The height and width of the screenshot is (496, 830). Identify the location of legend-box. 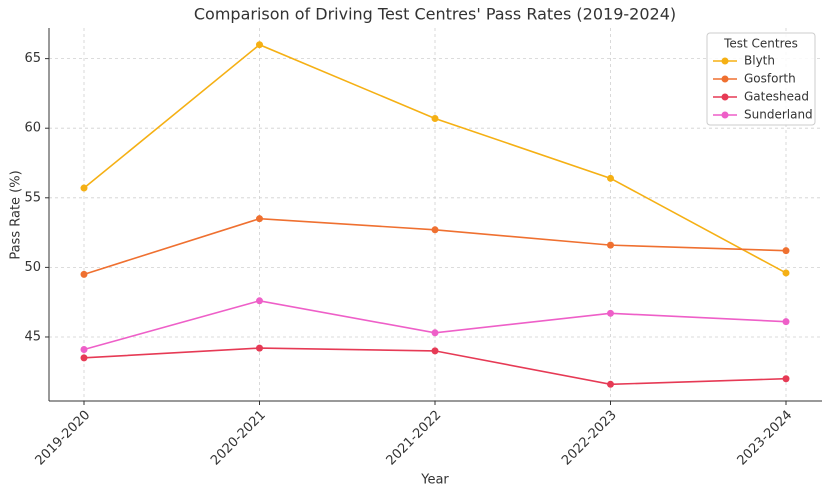
(761, 79).